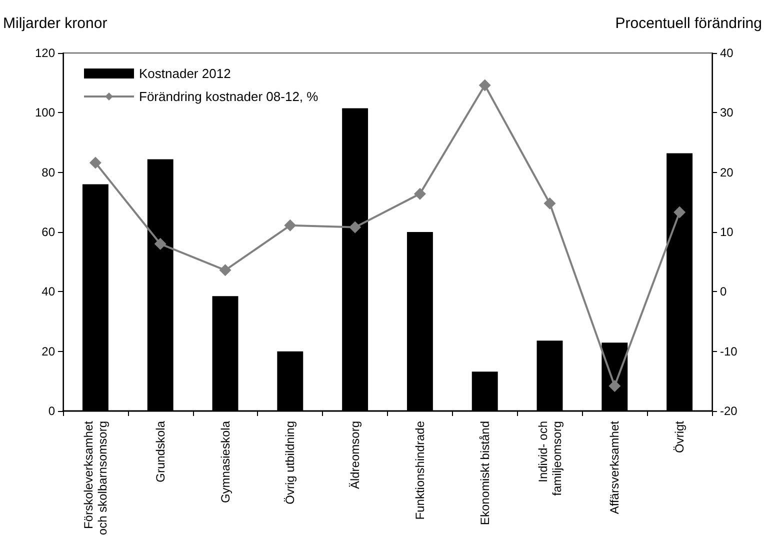 The height and width of the screenshot is (548, 765). Describe the element at coordinates (49, 232) in the screenshot. I see `y-tick-label: 60` at that location.